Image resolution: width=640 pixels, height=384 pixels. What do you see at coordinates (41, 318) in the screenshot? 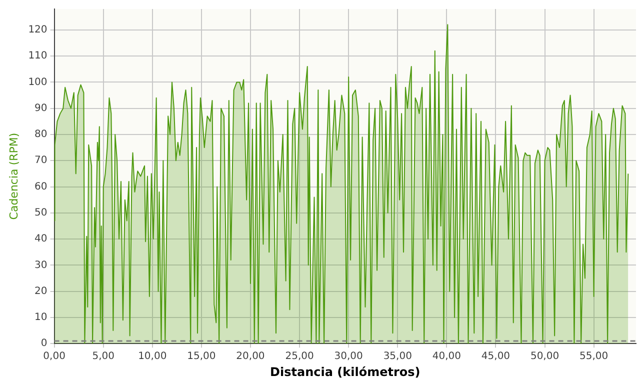
I see `y-tick-label: 10` at bounding box center [41, 318].